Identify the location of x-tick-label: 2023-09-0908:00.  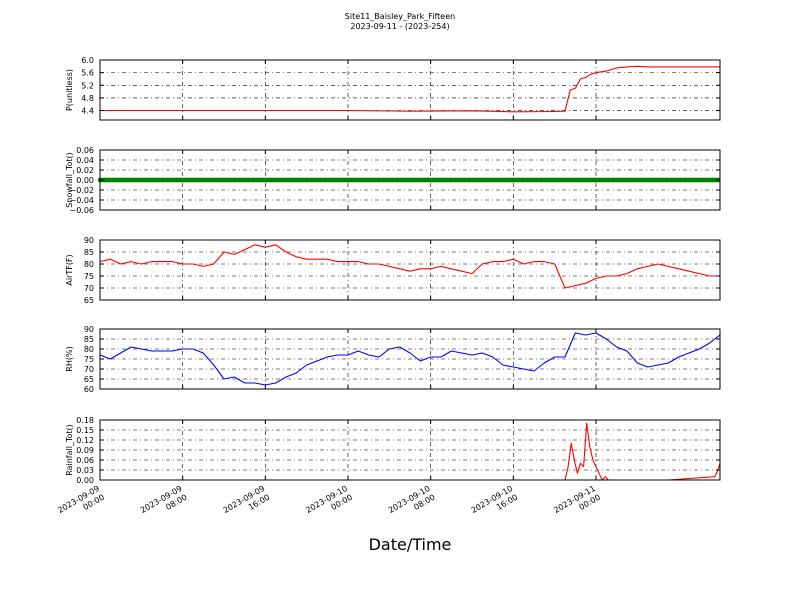
(164, 504).